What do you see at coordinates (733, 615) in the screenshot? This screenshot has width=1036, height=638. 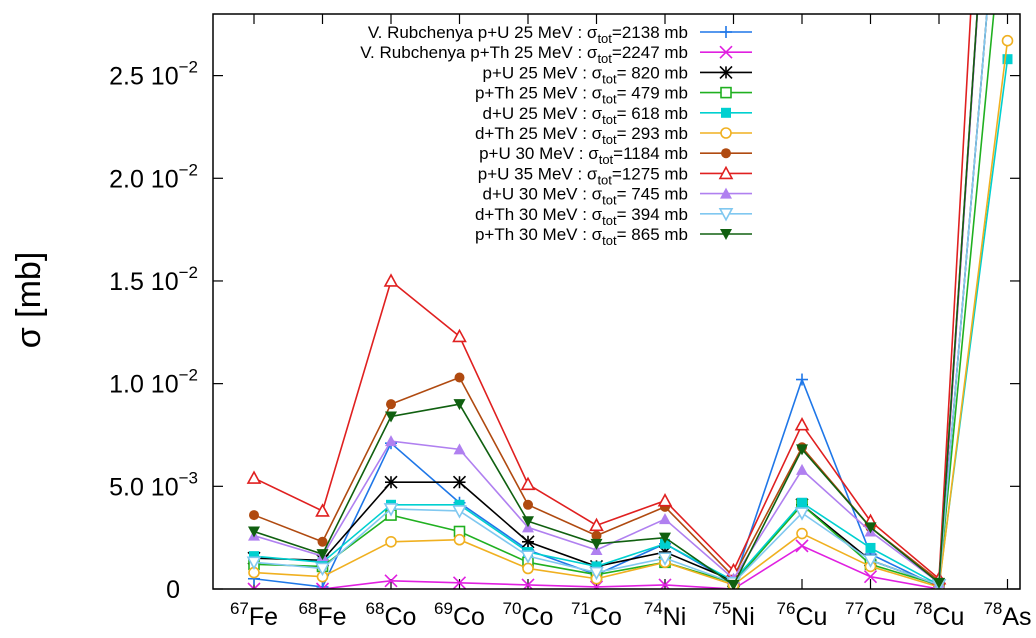 I see `x-tick-label: 75Ni` at bounding box center [733, 615].